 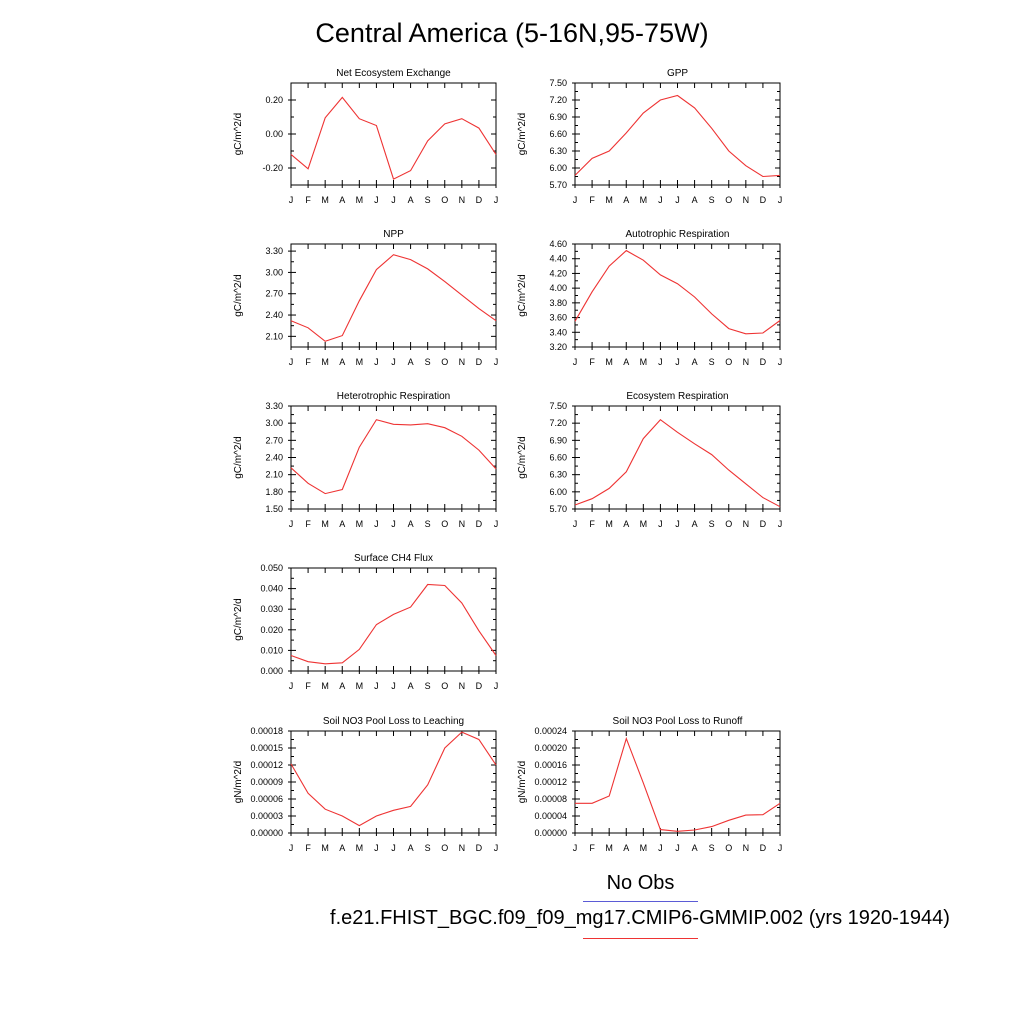 What do you see at coordinates (558, 288) in the screenshot?
I see `y-tick-label: 4.00` at bounding box center [558, 288].